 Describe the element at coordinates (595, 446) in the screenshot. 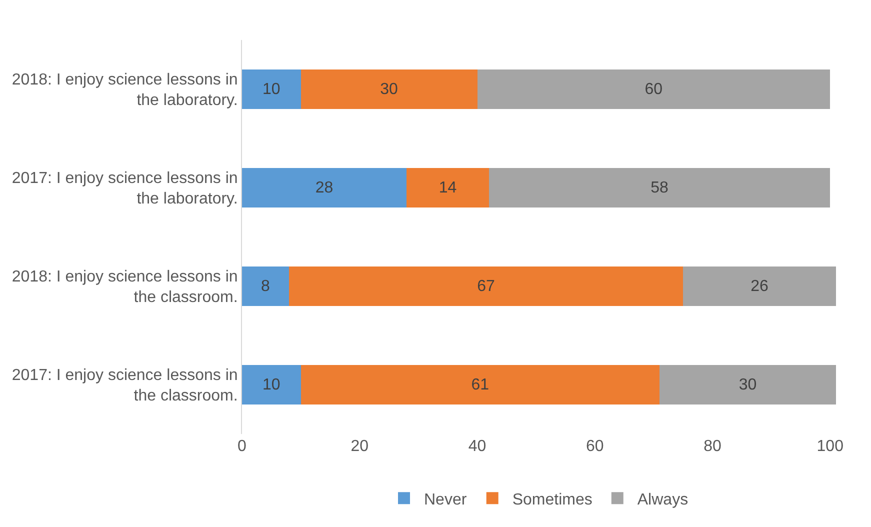

I see `x-tick-label: 60` at that location.